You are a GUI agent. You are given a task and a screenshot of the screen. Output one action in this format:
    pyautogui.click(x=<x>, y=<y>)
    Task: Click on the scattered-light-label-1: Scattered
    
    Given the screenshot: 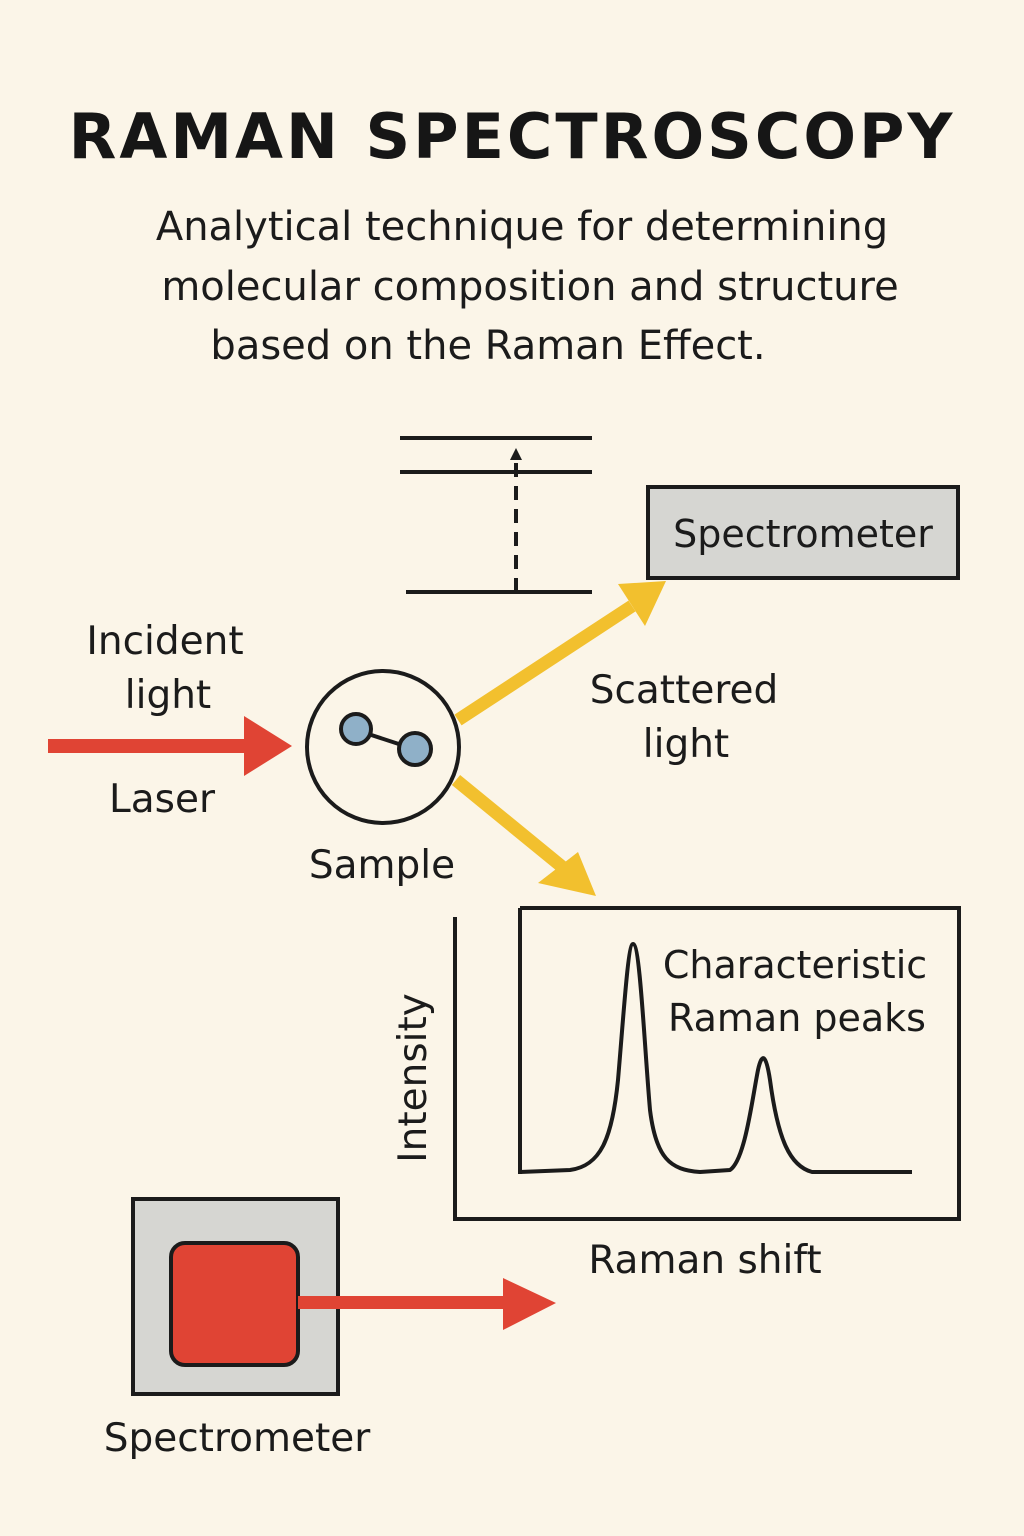 What is the action you would take?
    pyautogui.click(x=684, y=690)
    